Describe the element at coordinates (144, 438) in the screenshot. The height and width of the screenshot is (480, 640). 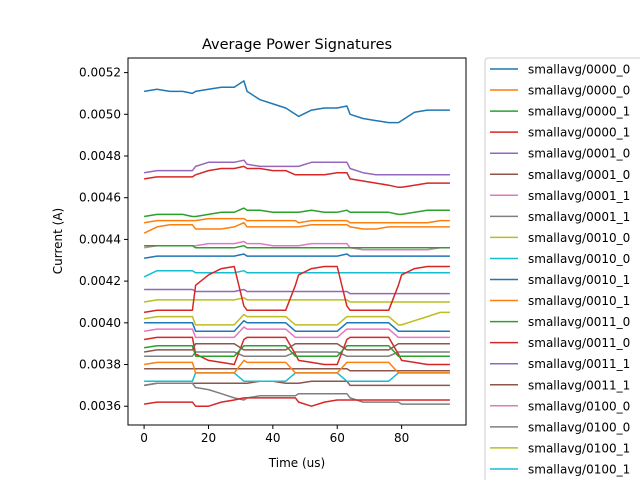
I see `x-tick-label: 0` at that location.